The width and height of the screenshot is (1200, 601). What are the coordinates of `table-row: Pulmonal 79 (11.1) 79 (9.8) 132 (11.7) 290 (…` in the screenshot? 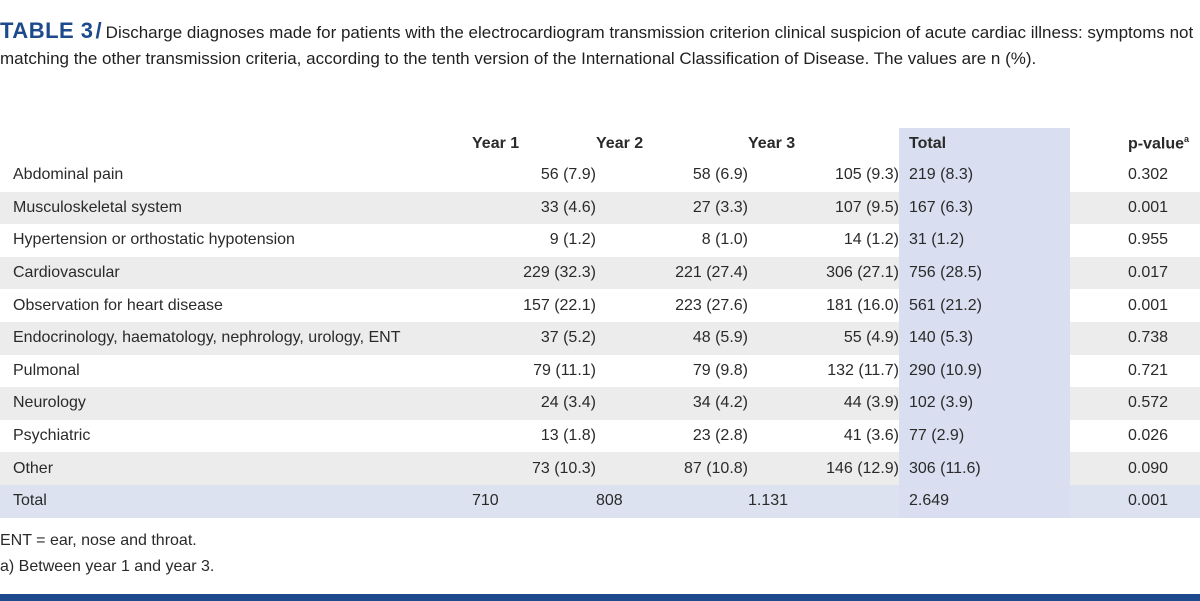 It's located at (600, 371).